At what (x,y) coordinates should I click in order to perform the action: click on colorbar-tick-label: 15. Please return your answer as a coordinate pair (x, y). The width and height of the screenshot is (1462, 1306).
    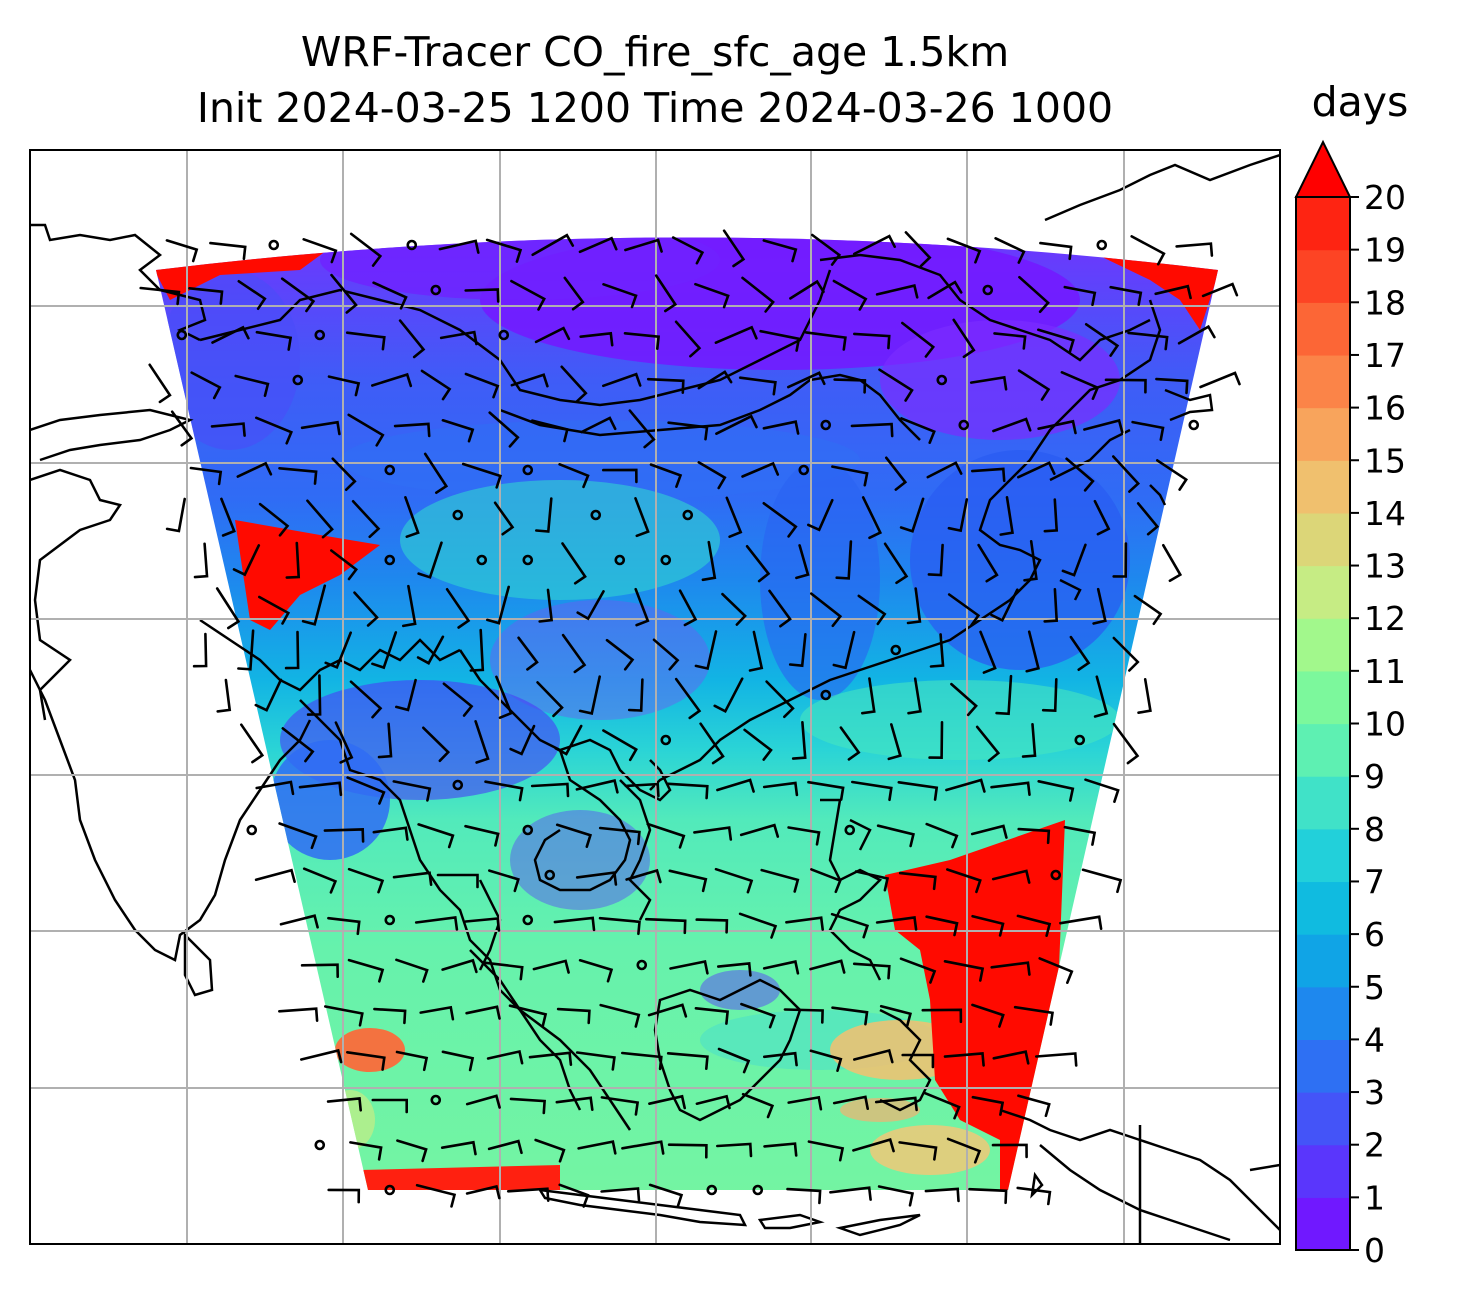
    Looking at the image, I should click on (1385, 460).